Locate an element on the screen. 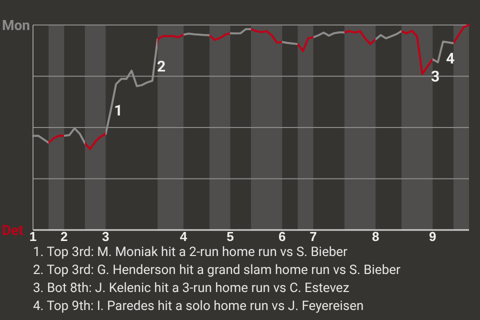  x-tick-label: 9 is located at coordinates (432, 236).